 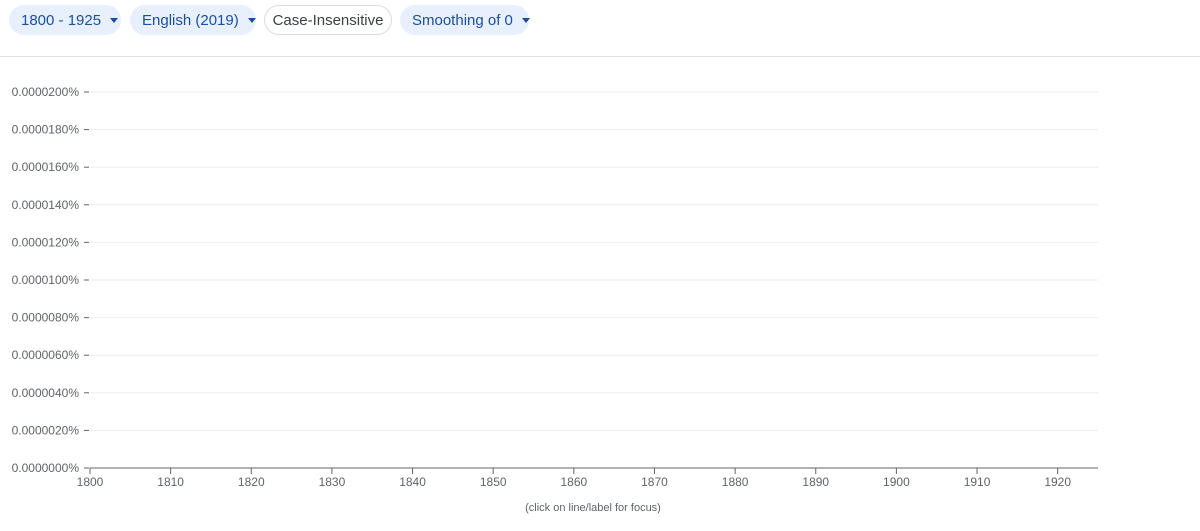 What do you see at coordinates (815, 482) in the screenshot?
I see `x-tick-label: 1890` at bounding box center [815, 482].